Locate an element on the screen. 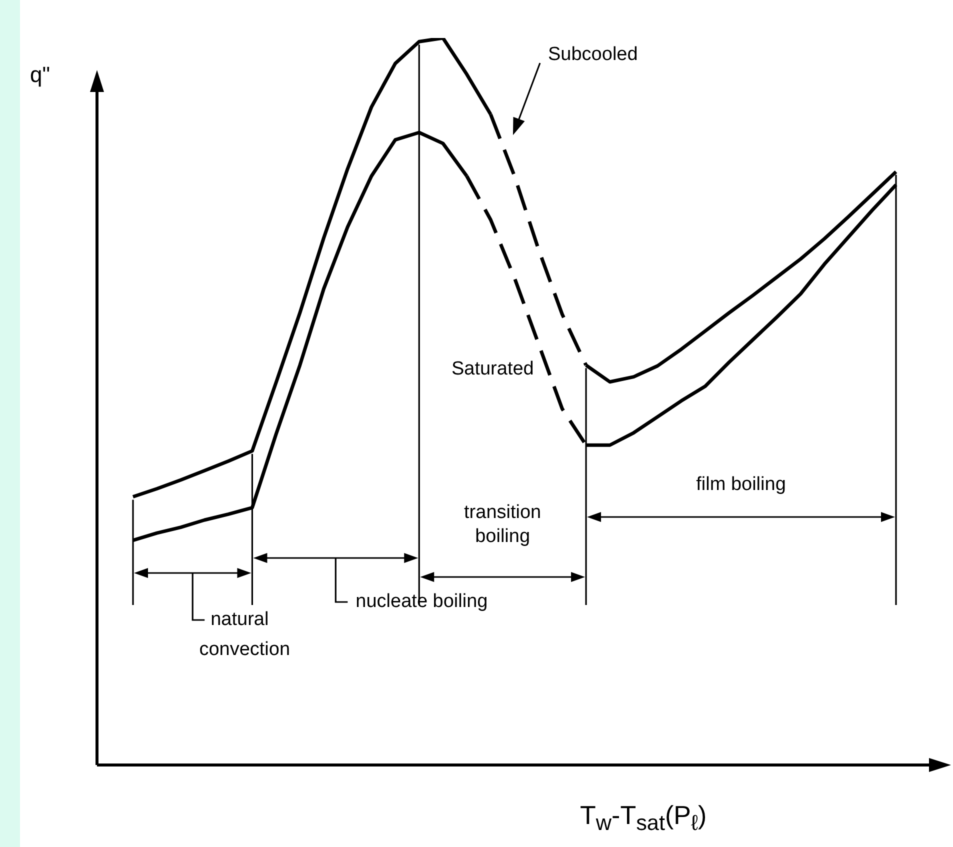 This screenshot has height=847, width=953. text: Subcooled is located at coordinates (593, 55).